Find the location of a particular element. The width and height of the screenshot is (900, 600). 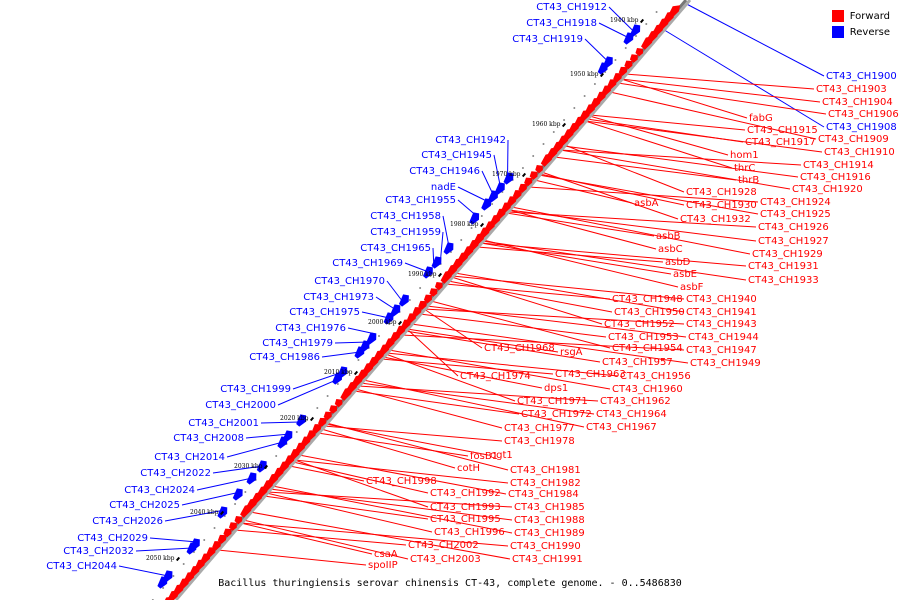

forward-gene-label: CT43_CH2003 is located at coordinates (445, 559).